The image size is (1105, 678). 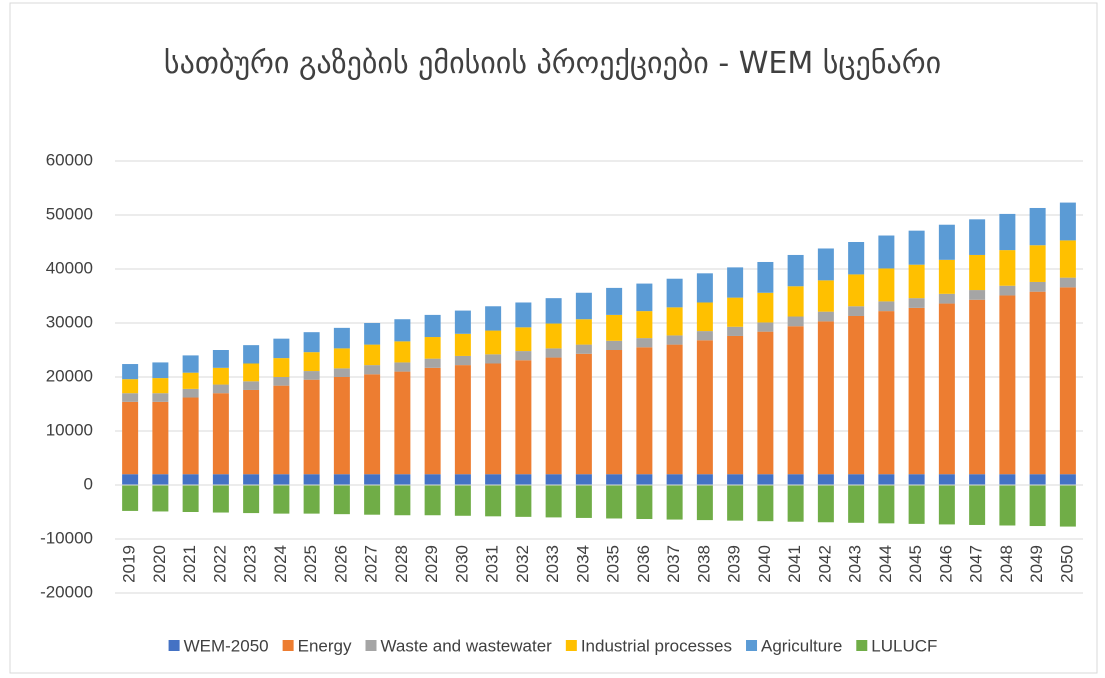 What do you see at coordinates (552, 564) in the screenshot?
I see `x-tick-label: 2033` at bounding box center [552, 564].